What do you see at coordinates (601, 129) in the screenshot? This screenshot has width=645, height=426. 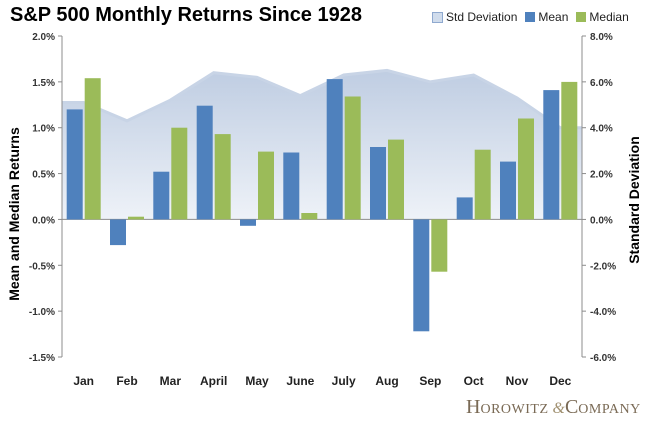 I see `y-tick-label-right: 4.0%` at bounding box center [601, 129].